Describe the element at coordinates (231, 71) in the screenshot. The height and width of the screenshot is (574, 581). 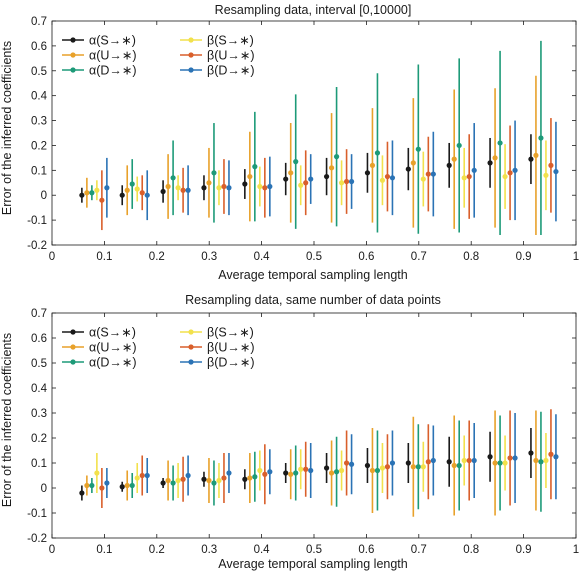
I see `legend-entry-label: β(D→∗)` at that location.